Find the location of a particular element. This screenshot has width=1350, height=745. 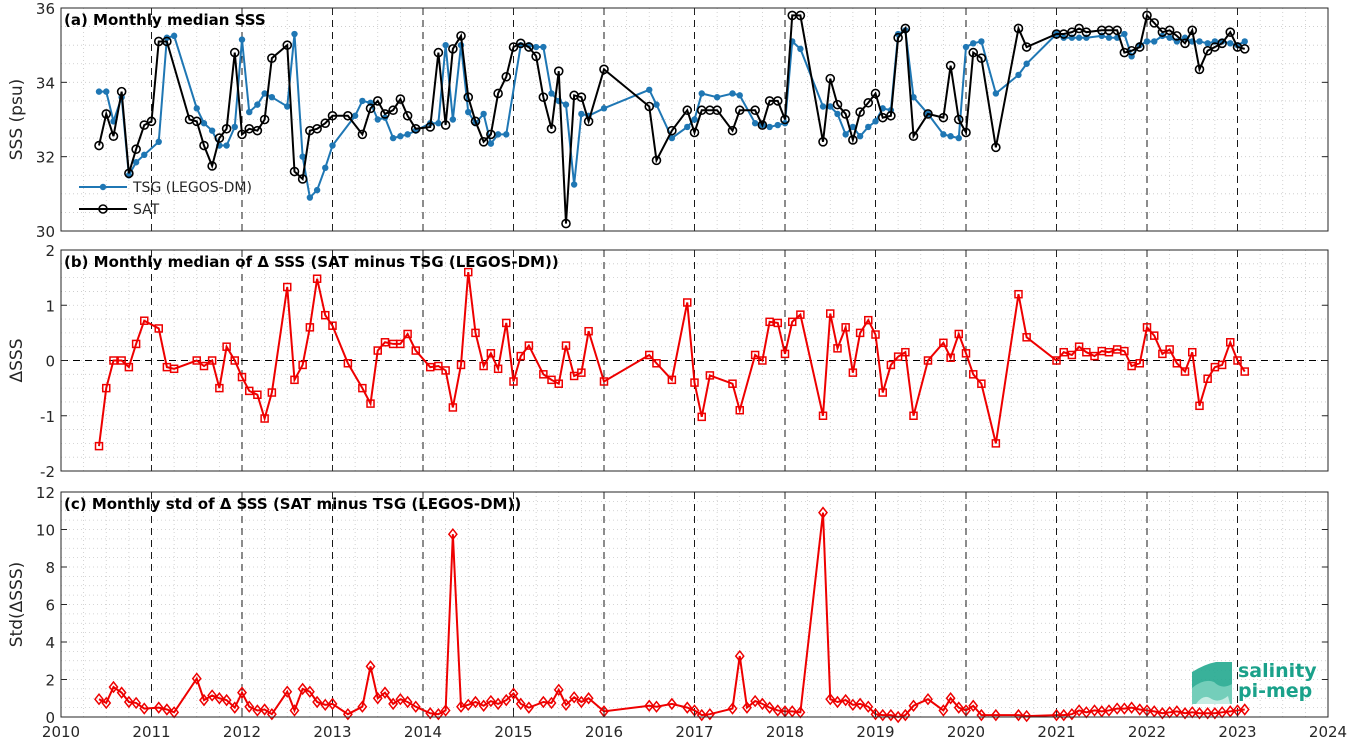

legend-label: SAT is located at coordinates (146, 210).